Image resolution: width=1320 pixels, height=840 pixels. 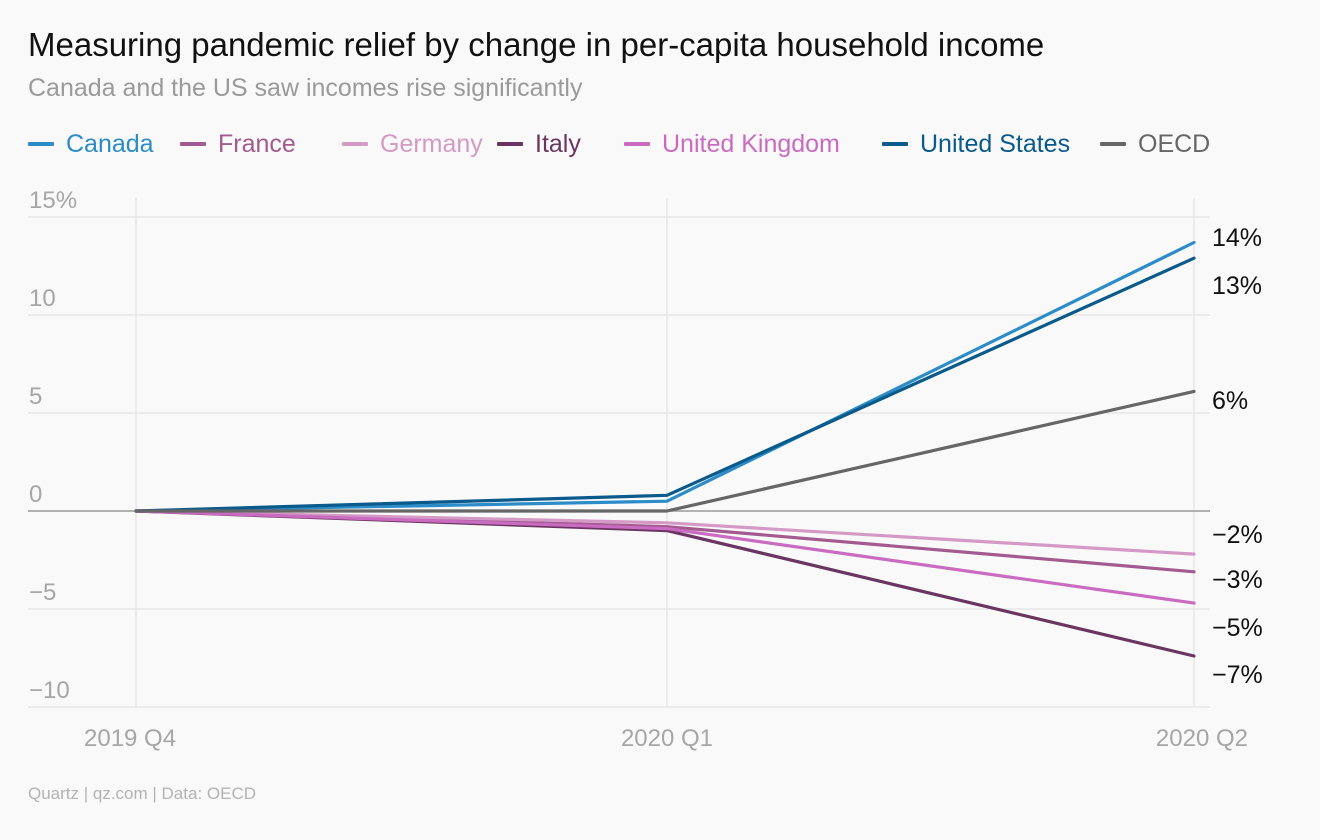 I want to click on y-tick-label: 0, so click(x=35, y=494).